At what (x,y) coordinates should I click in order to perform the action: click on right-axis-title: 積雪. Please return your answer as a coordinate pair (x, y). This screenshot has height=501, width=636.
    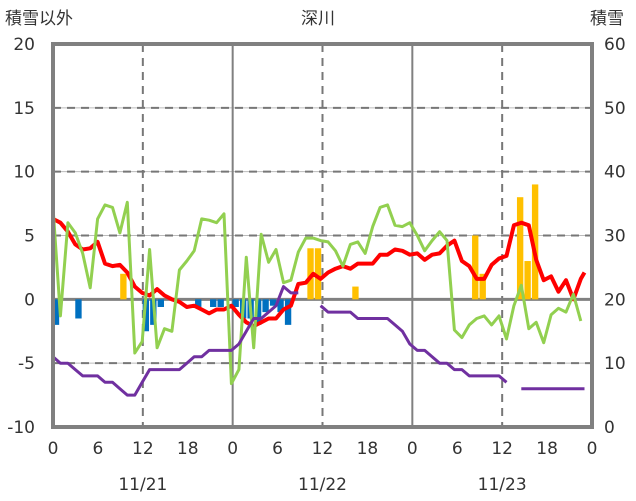
    Looking at the image, I should click on (607, 19).